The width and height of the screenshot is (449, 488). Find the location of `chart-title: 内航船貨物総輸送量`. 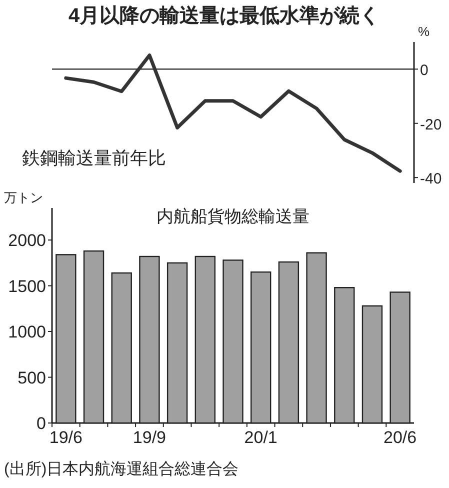

chart-title: 内航船貨物総輸送量 is located at coordinates (233, 216).